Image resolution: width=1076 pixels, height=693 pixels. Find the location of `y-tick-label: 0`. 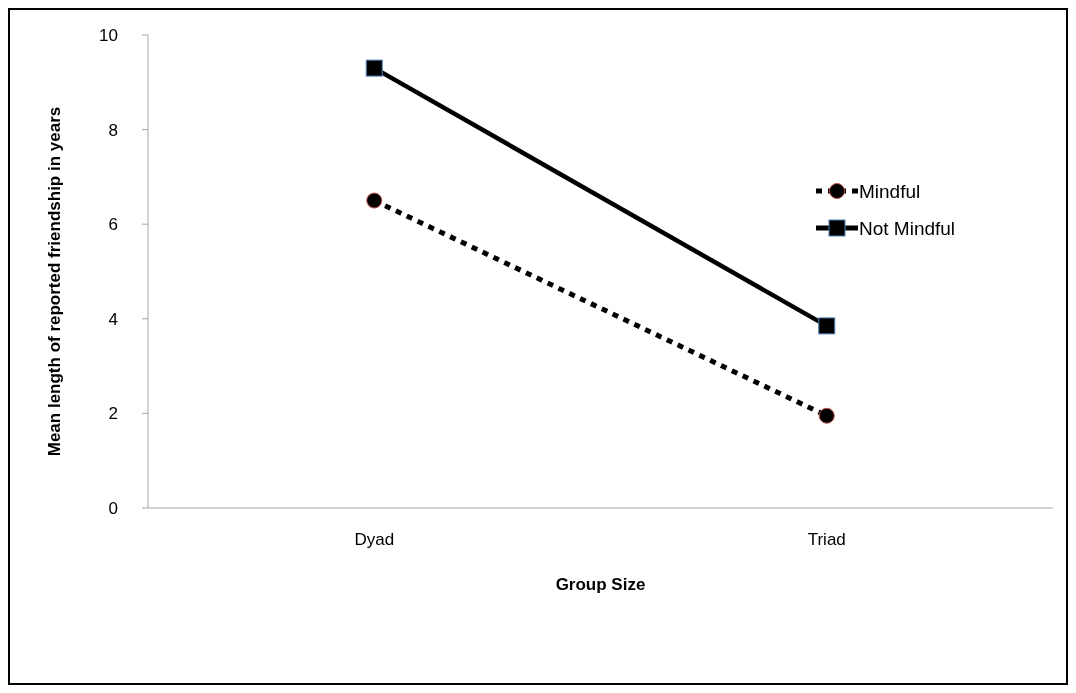

y-tick-label: 0 is located at coordinates (113, 508).